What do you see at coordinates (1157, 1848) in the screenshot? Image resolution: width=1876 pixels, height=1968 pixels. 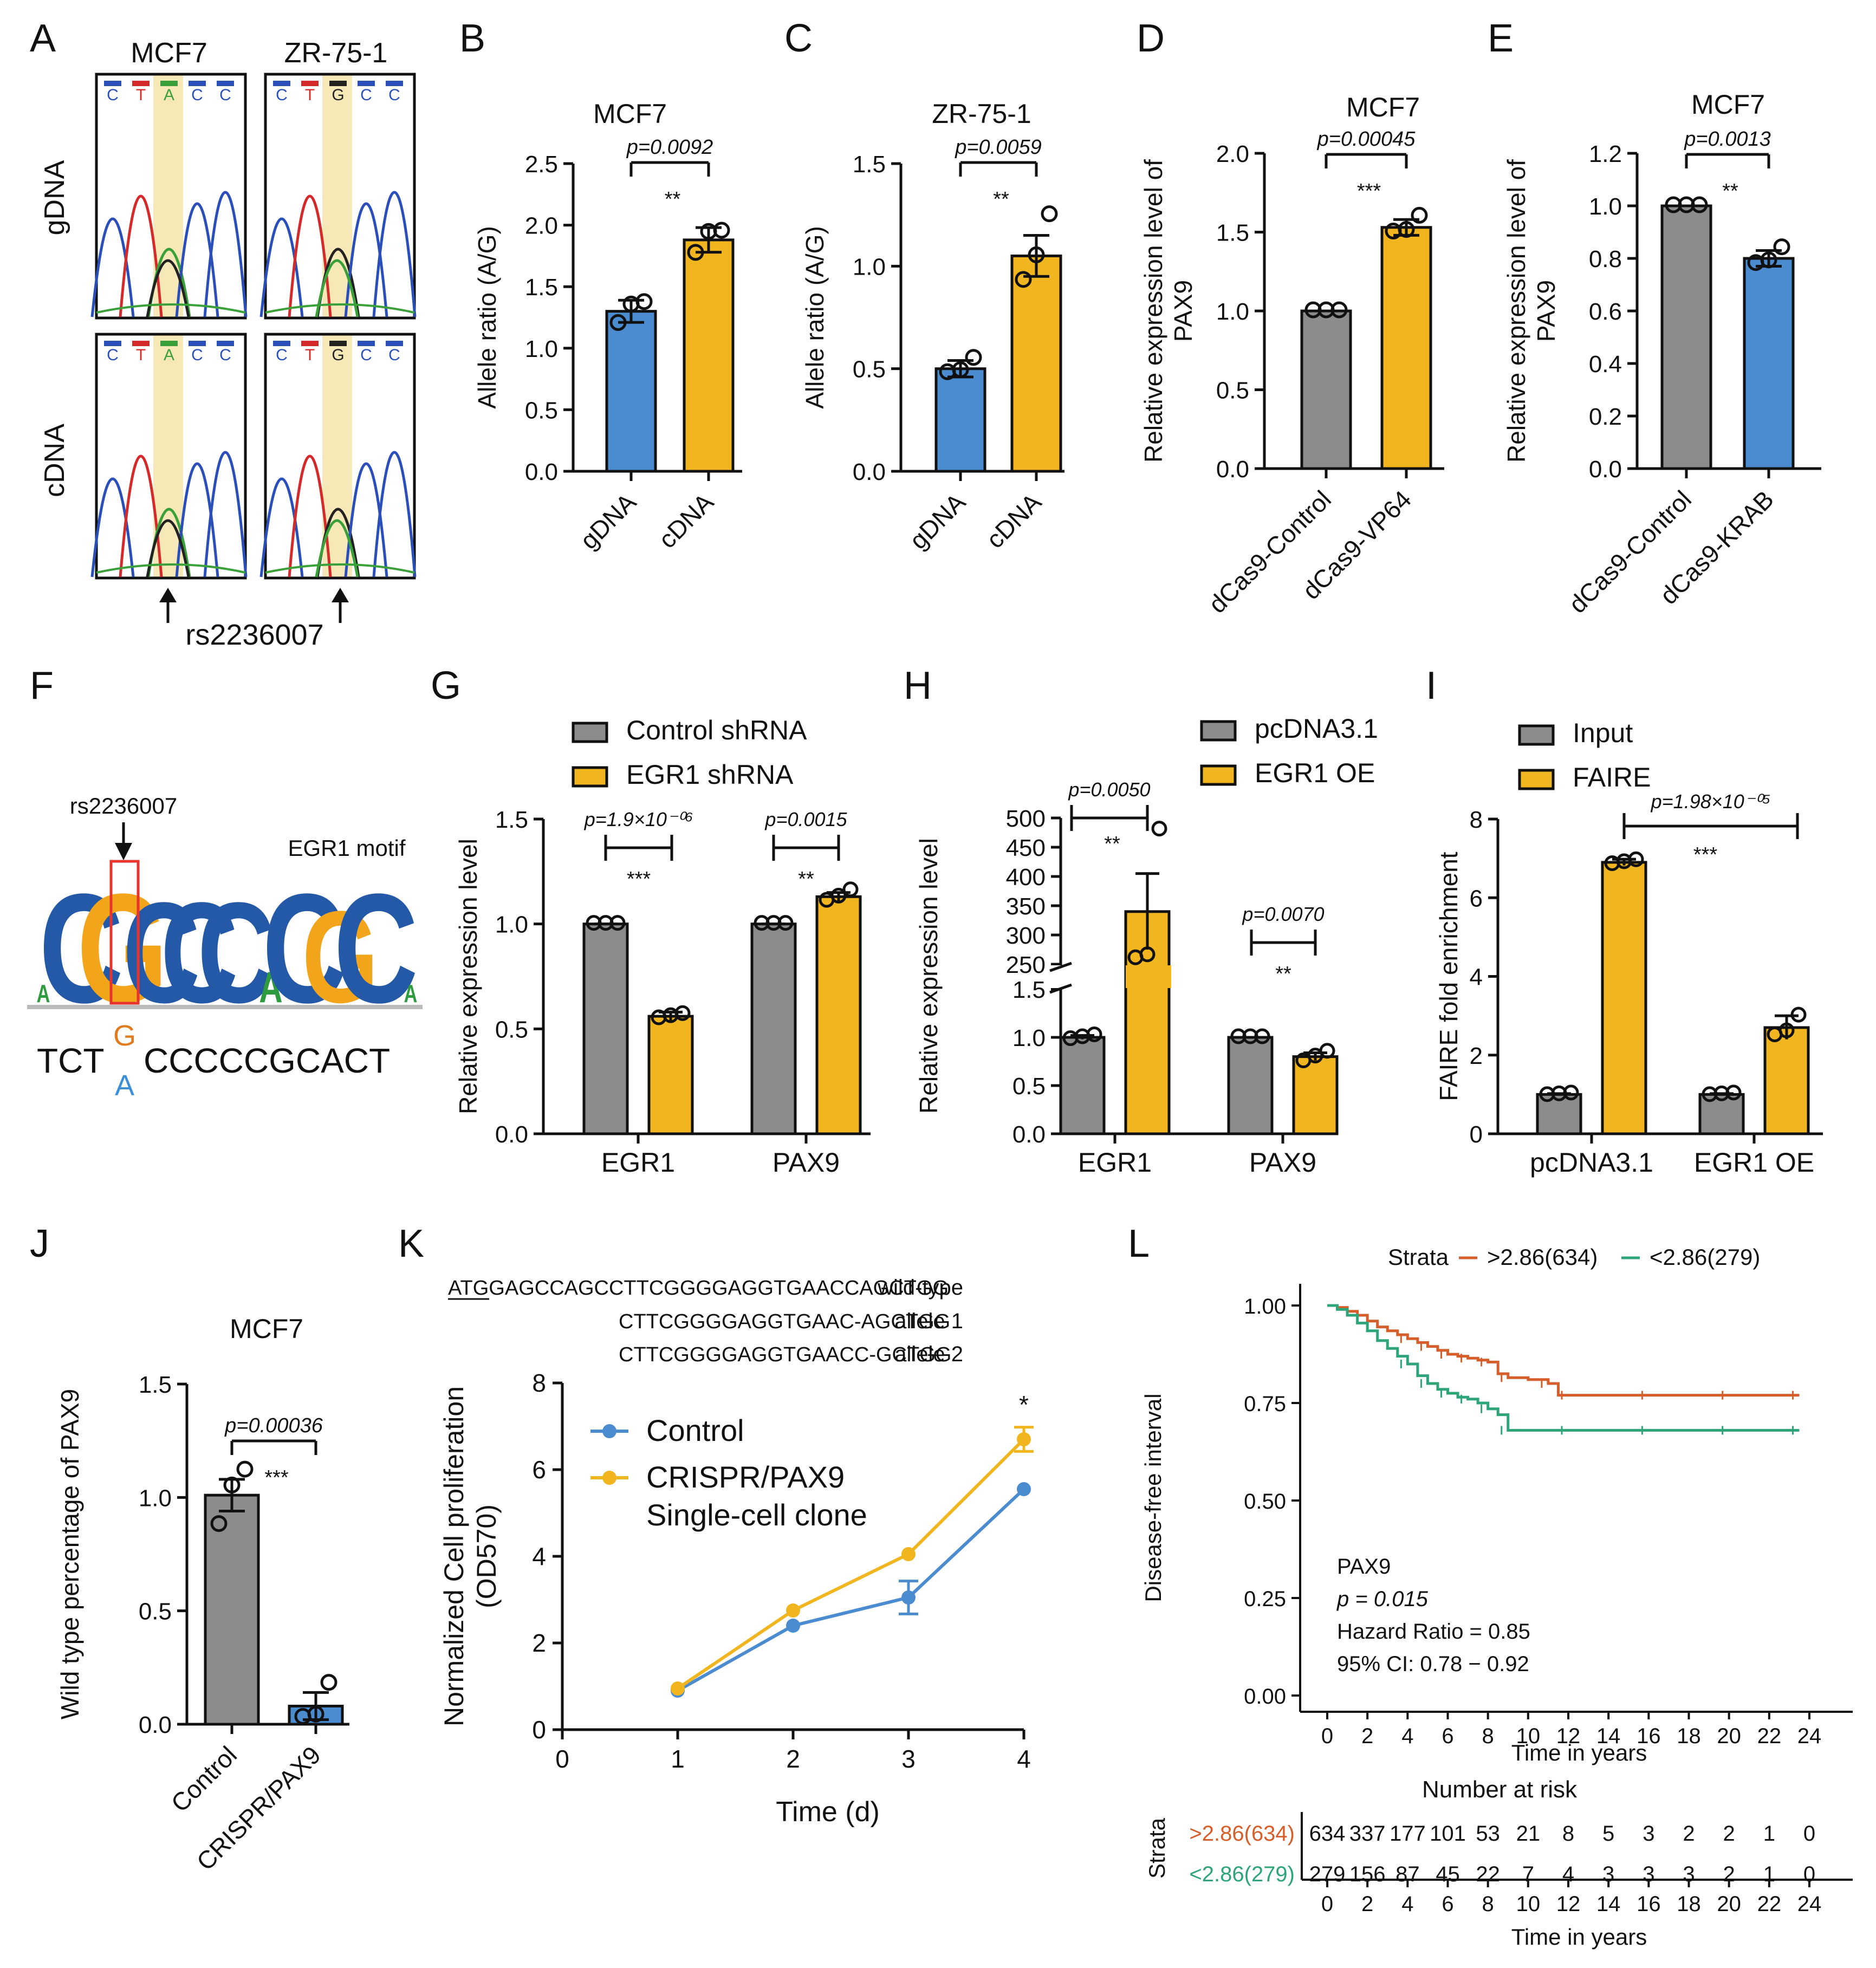 I see `risk-table-ylabel: Strata` at bounding box center [1157, 1848].